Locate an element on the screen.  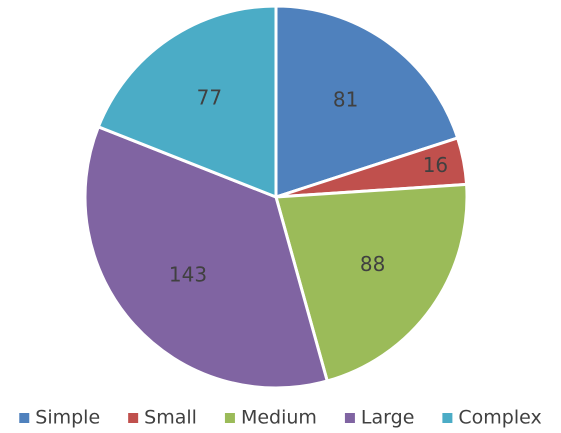
legend-label: Simple is located at coordinates (67, 418).